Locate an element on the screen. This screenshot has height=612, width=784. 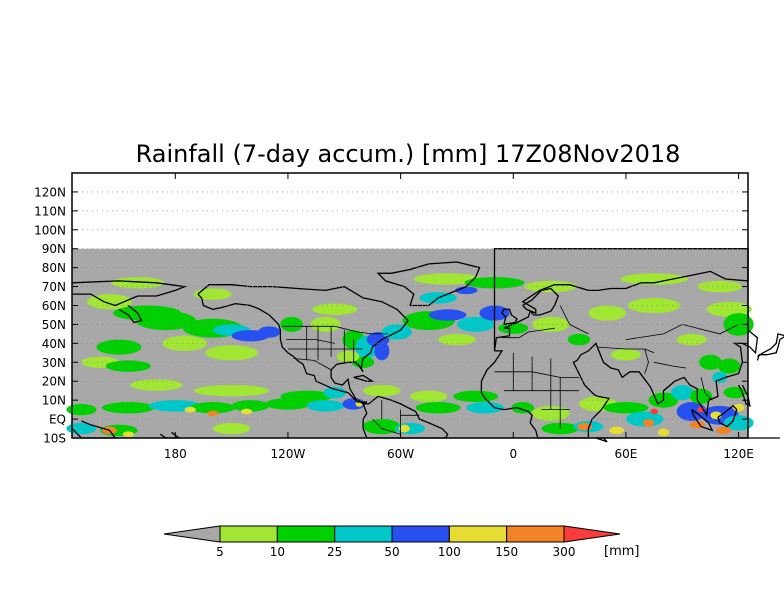
lat-tick-label: 60N is located at coordinates (54, 306).